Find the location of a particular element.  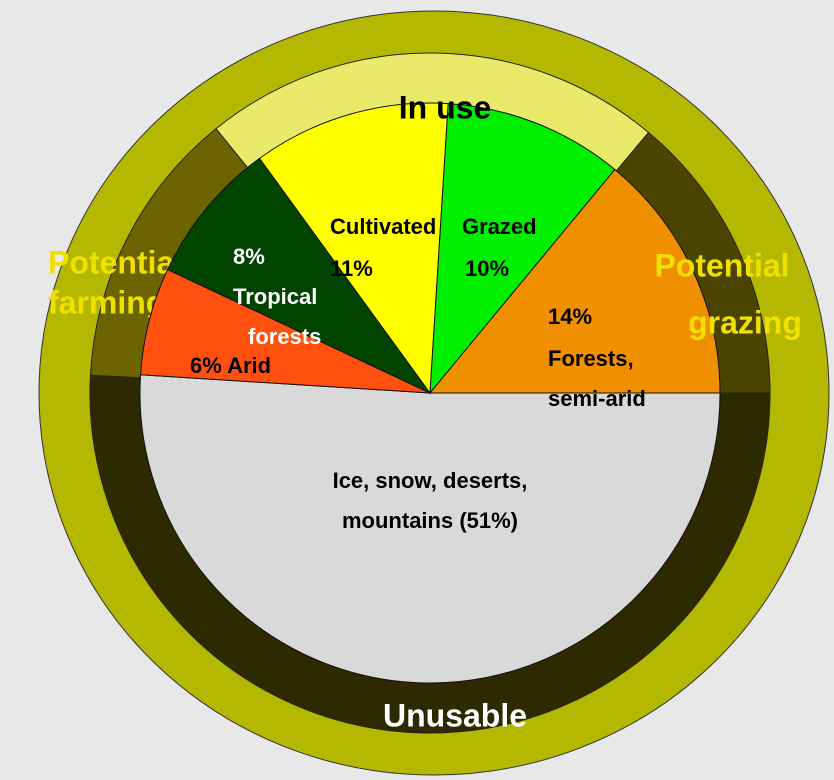

ring-label: farming is located at coordinates (106, 302).